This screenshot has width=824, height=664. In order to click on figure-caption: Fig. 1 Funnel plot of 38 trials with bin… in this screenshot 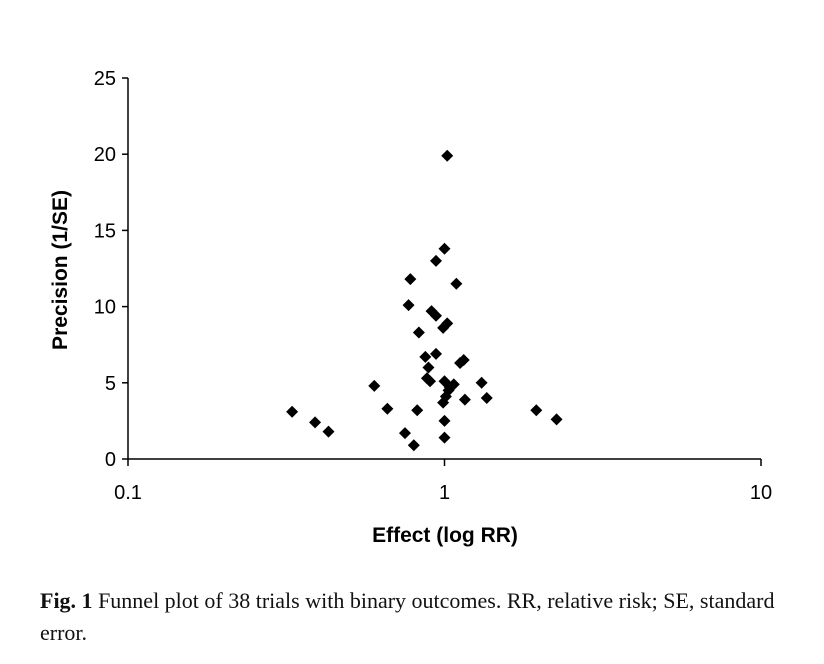, I will do `click(420, 617)`.